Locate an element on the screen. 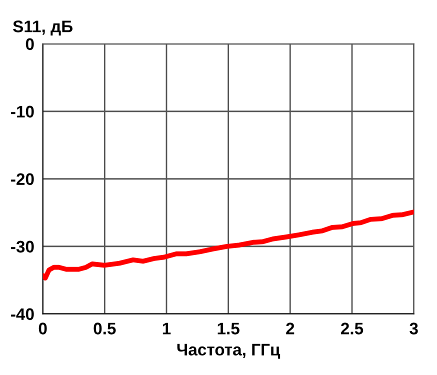 This screenshot has width=437, height=375. x-tick-label: 3 is located at coordinates (414, 328).